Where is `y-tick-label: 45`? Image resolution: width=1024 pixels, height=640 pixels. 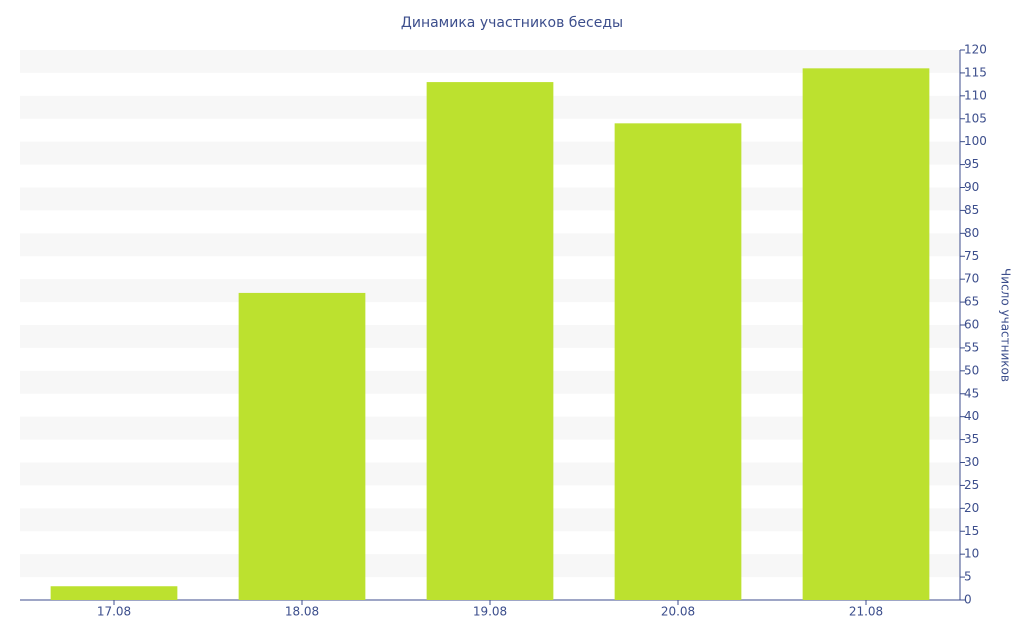 y-tick-label: 45 is located at coordinates (971, 393).